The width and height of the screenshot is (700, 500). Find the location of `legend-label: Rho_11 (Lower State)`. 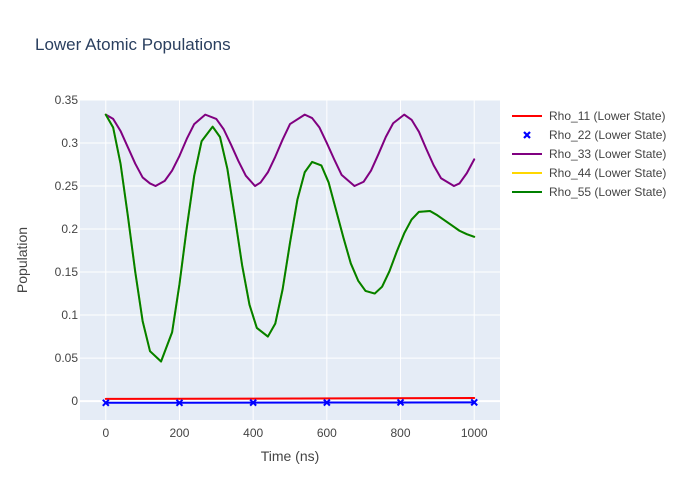

legend-label: Rho_11 (Lower State) is located at coordinates (607, 116).